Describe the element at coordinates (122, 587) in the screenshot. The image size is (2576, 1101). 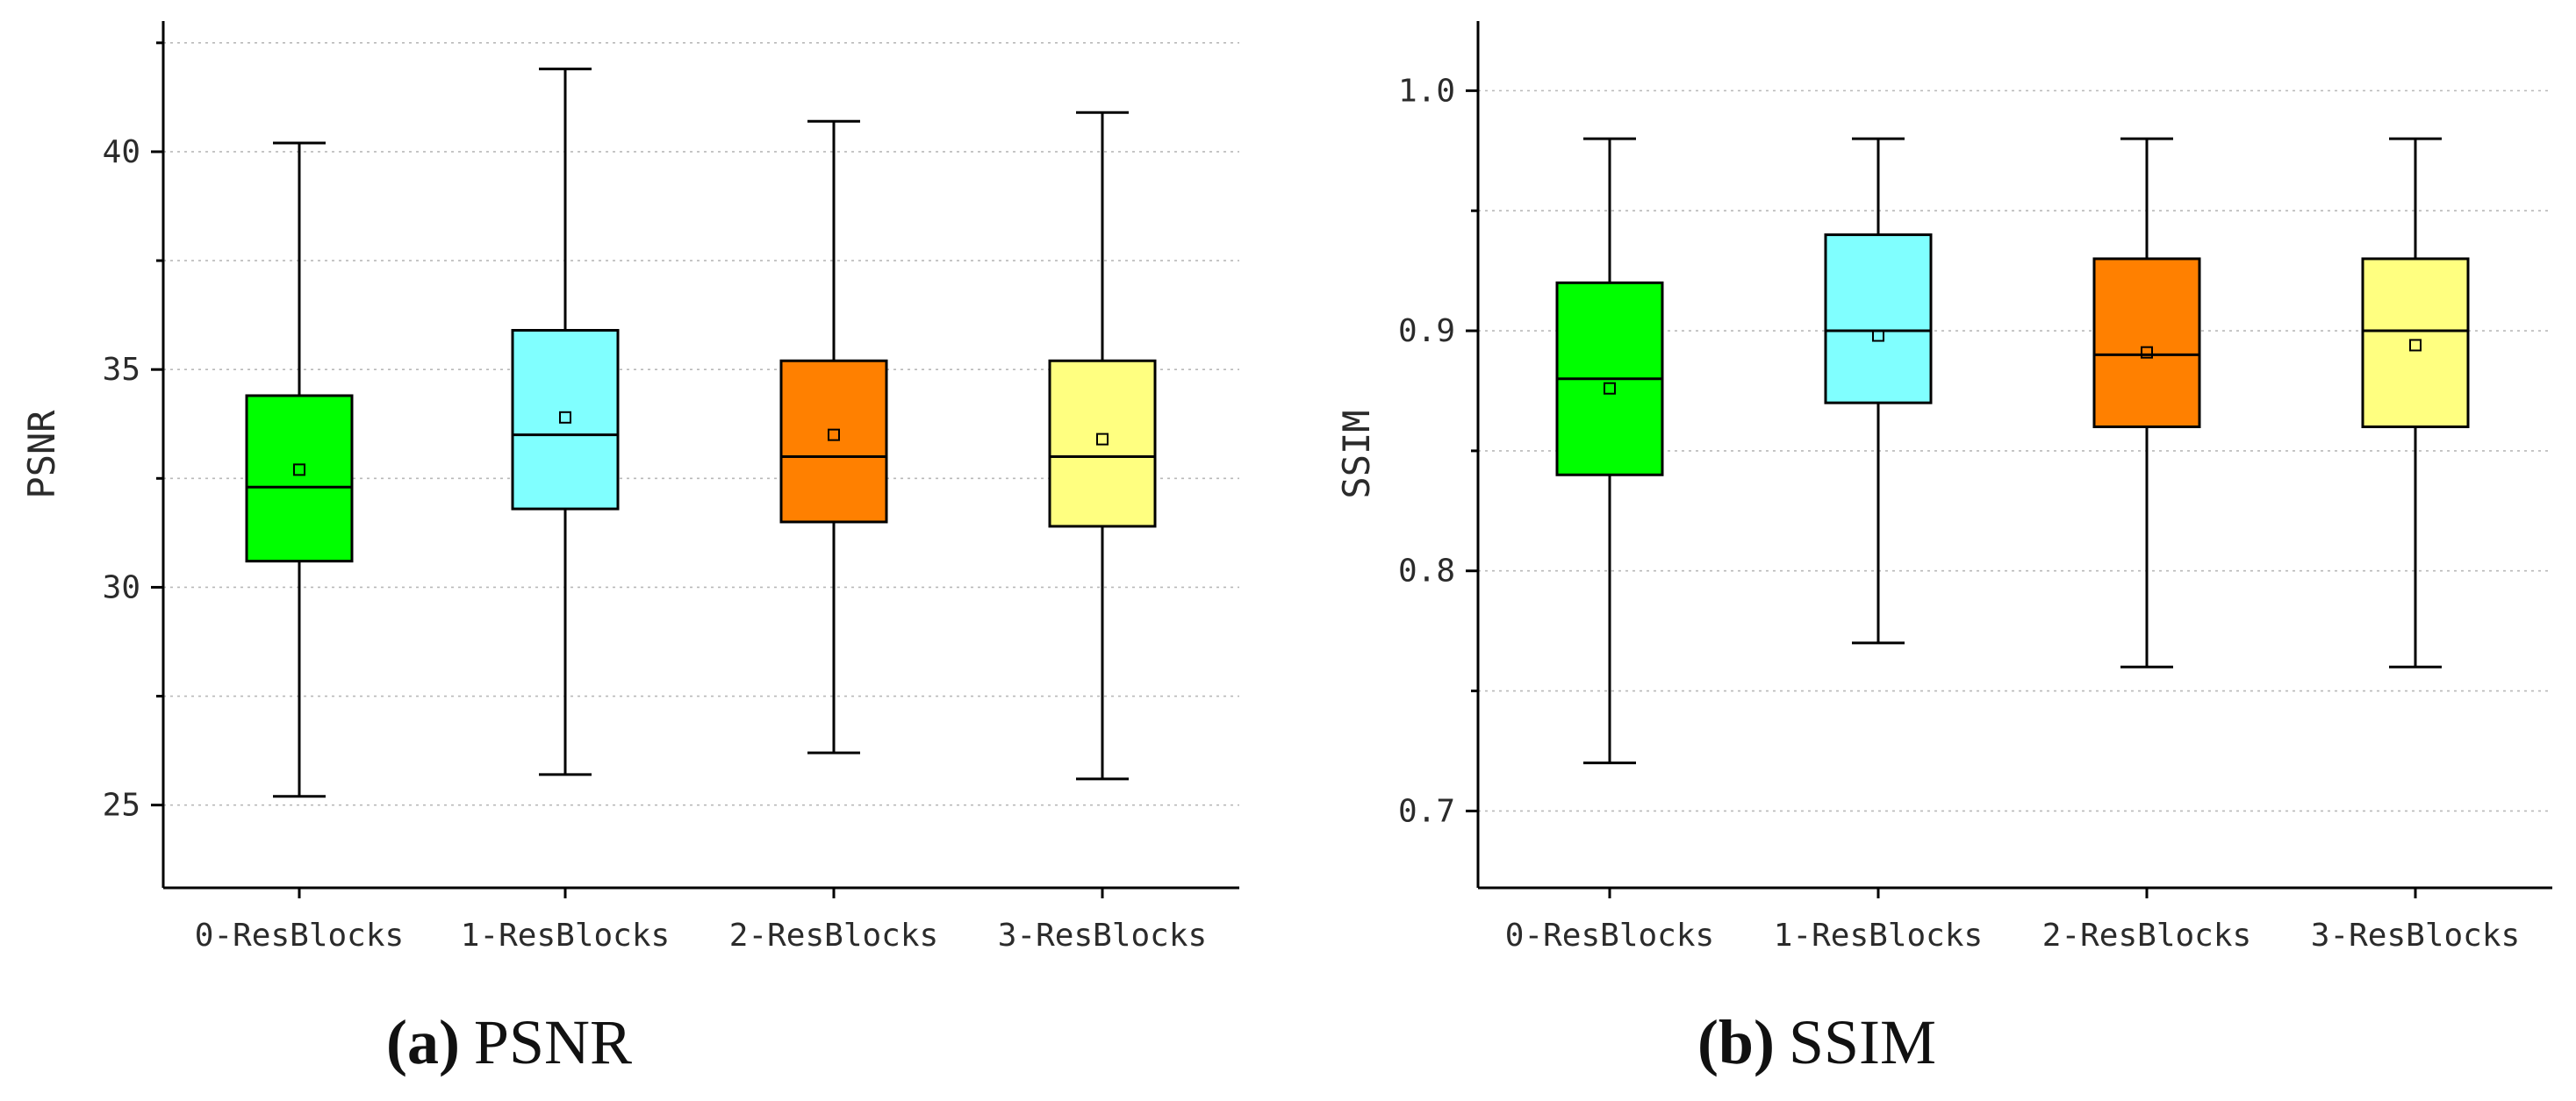
I see `y-tick-label: 30` at that location.